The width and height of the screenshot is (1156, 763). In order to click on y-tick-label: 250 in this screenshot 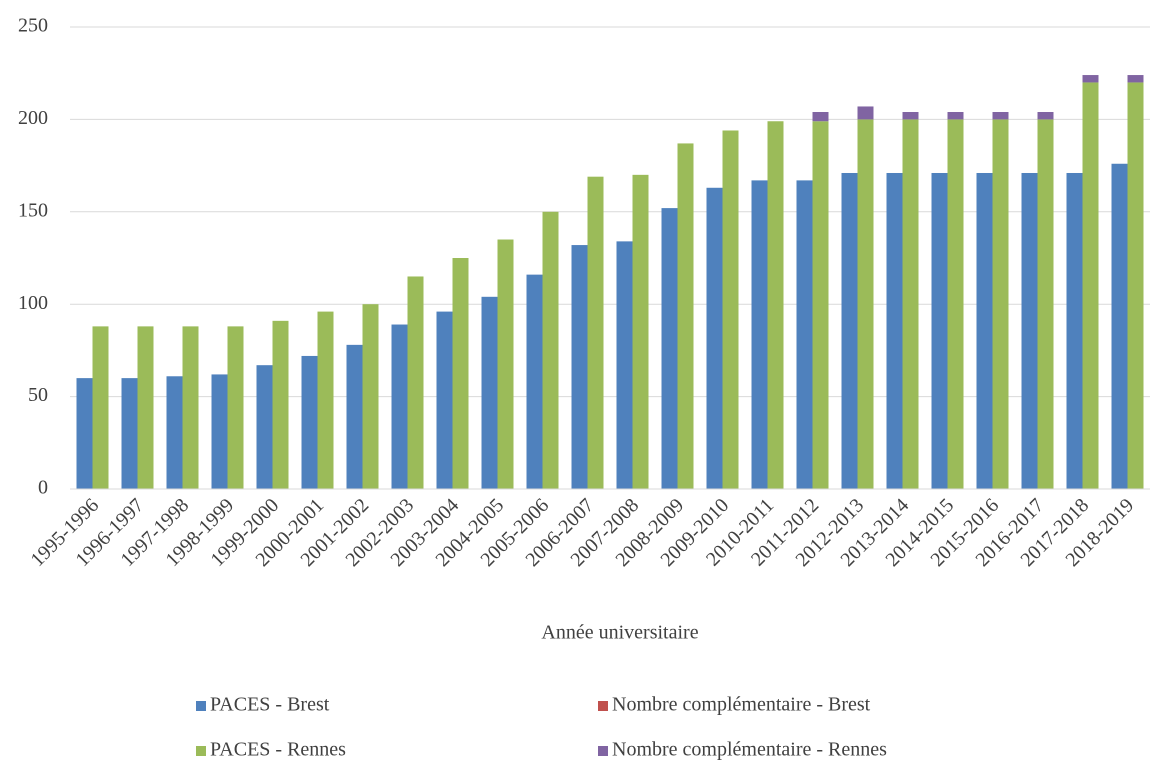, I will do `click(33, 26)`.